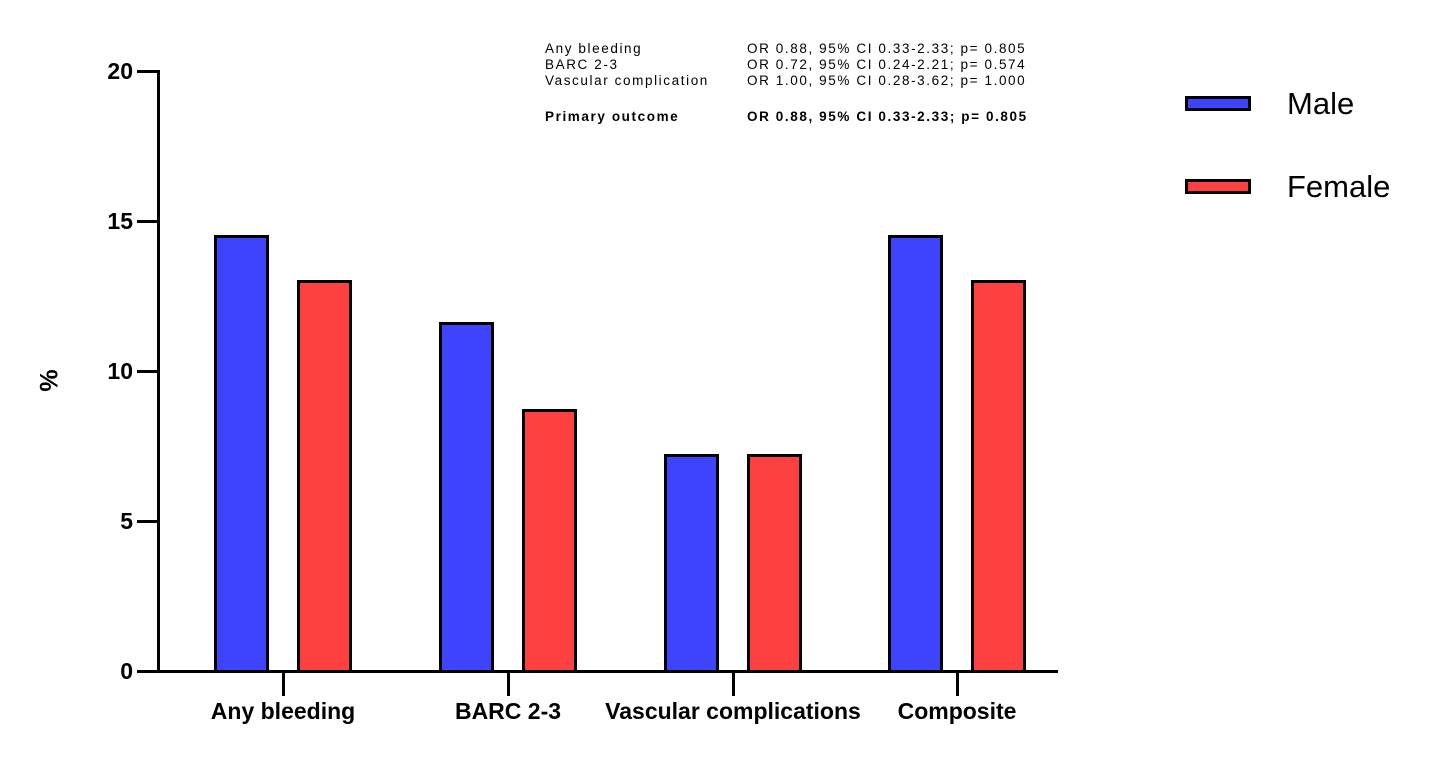  What do you see at coordinates (957, 711) in the screenshot?
I see `x-category-label-composite: Composite` at bounding box center [957, 711].